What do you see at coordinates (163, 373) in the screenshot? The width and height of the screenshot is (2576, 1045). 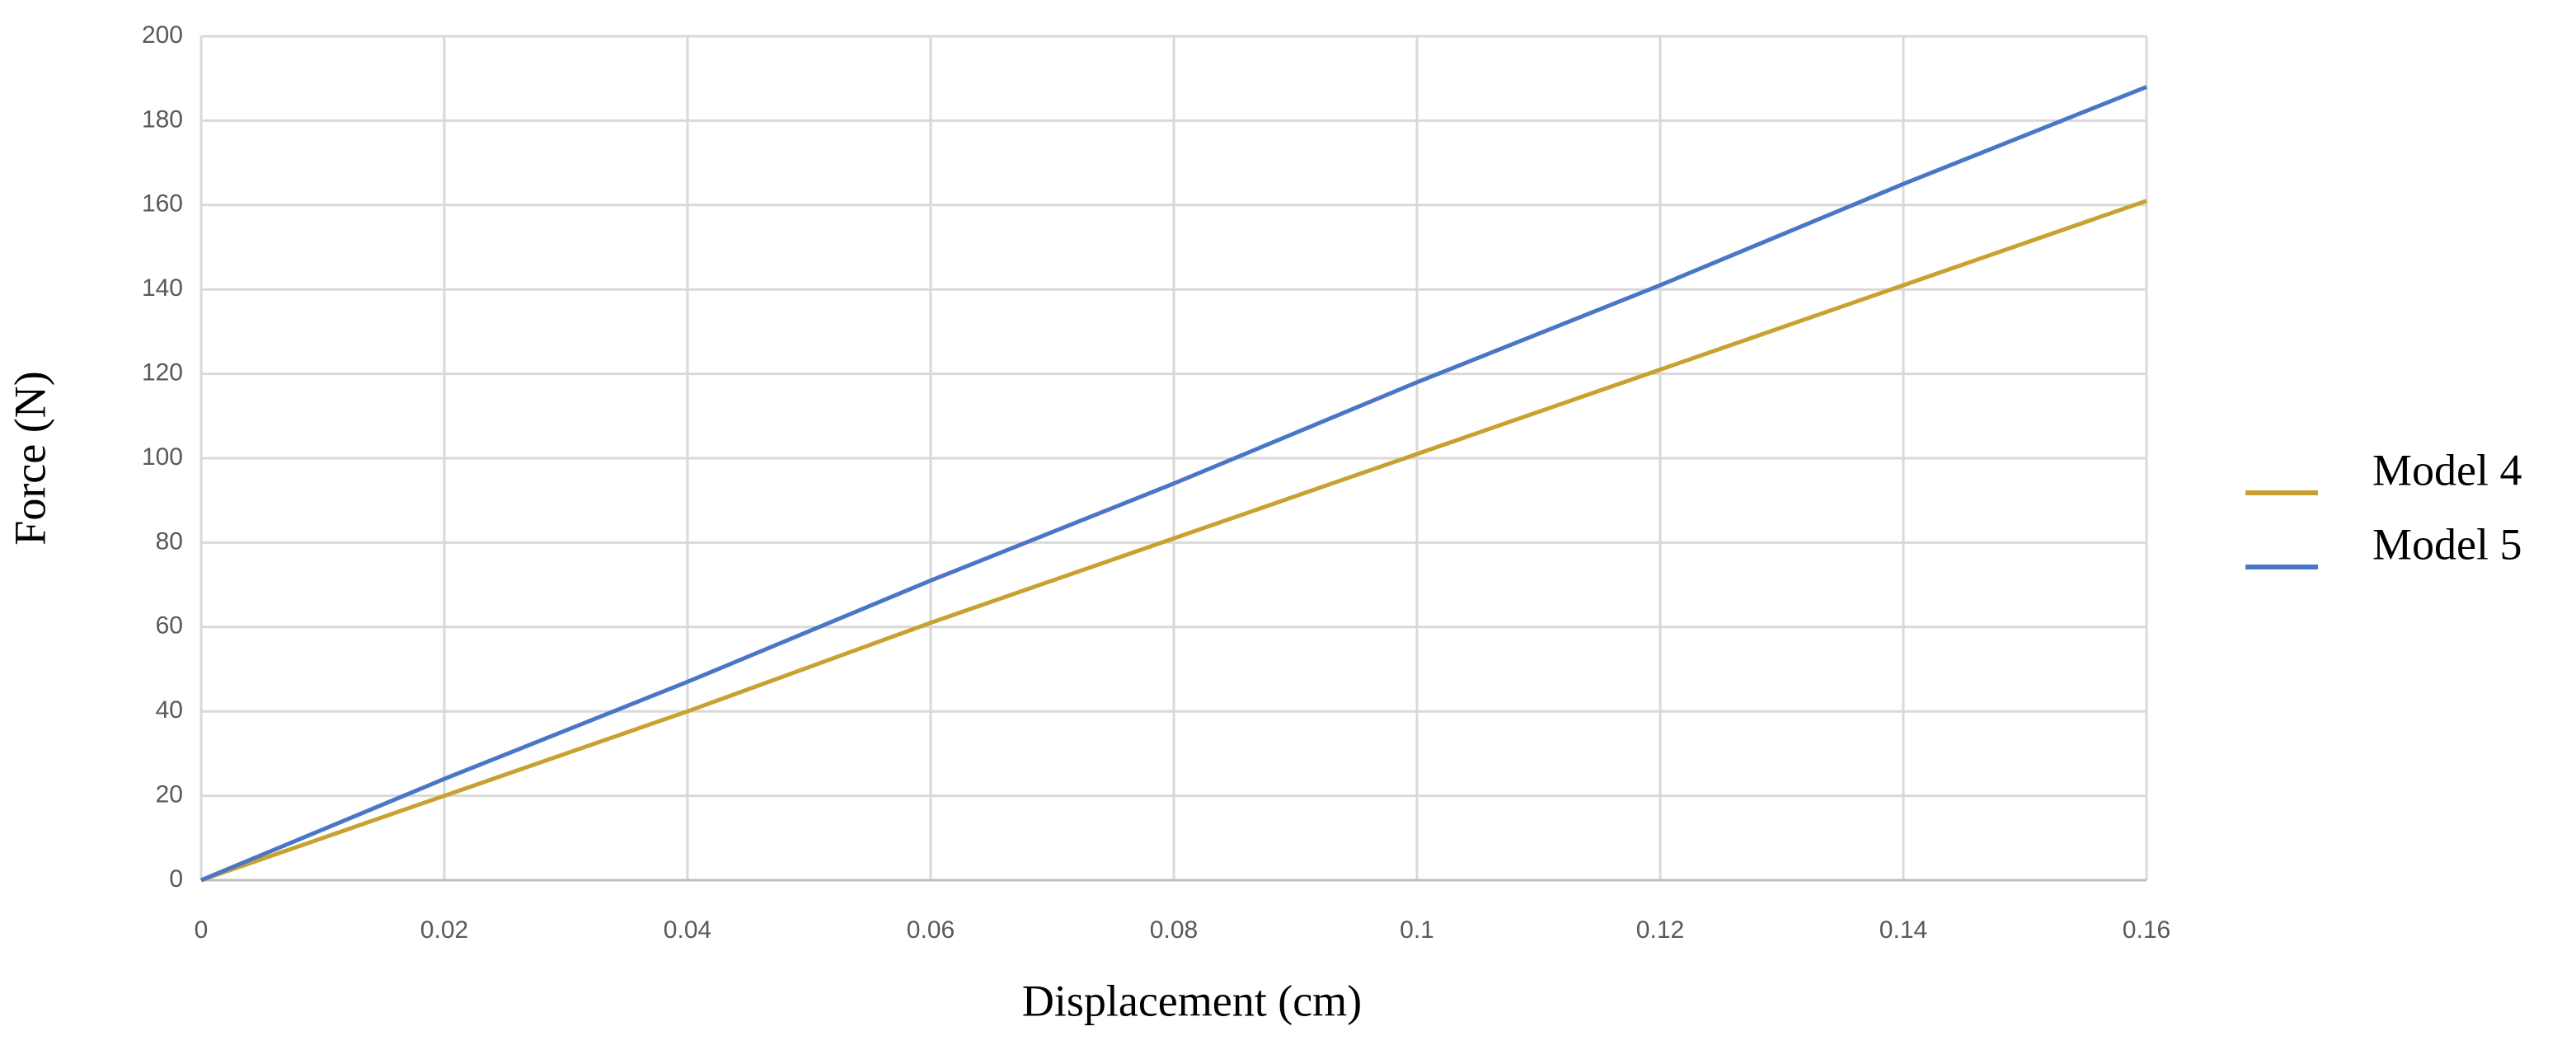 I see `y-tick-label: 120` at bounding box center [163, 373].